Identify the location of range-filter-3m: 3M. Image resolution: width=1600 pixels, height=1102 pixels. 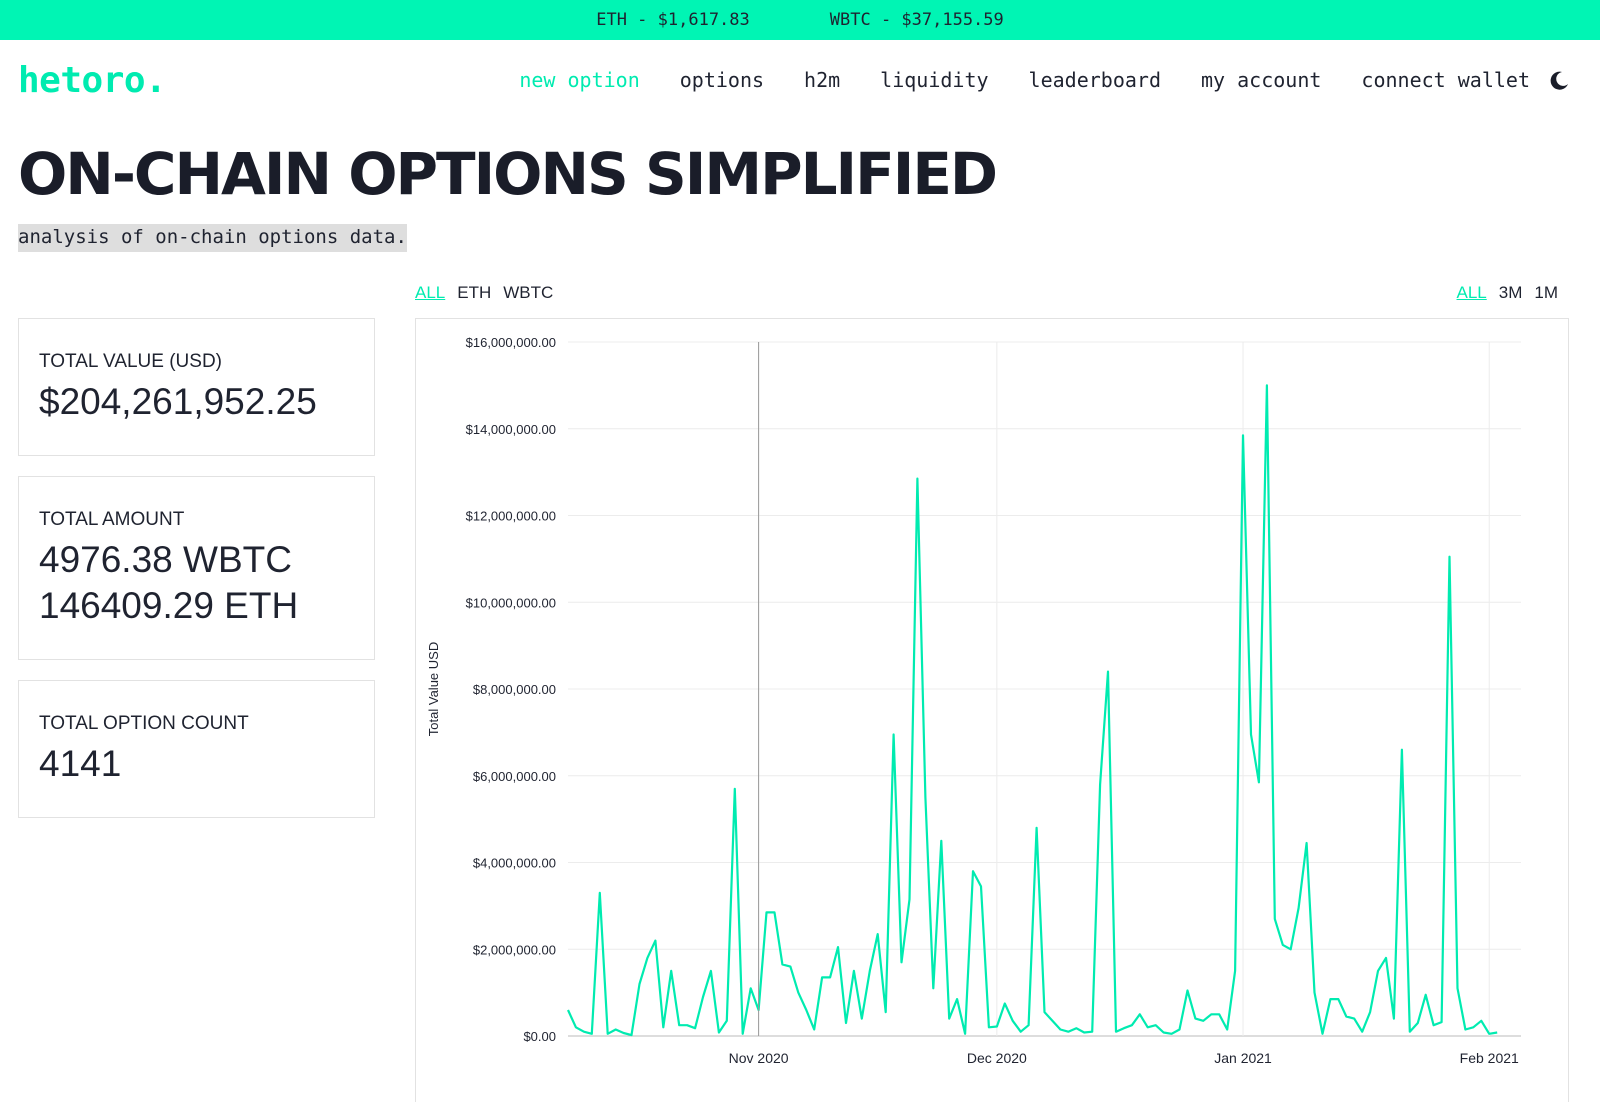
(1510, 292).